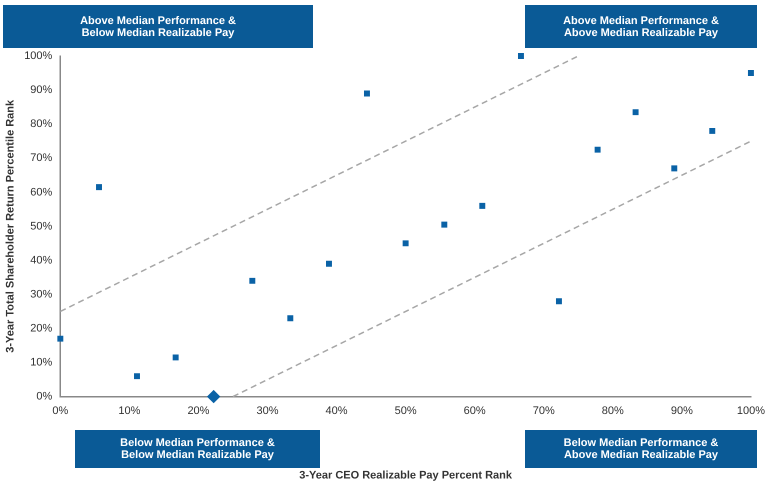 The height and width of the screenshot is (484, 768). Describe the element at coordinates (198, 411) in the screenshot. I see `x-tick-label: 20%` at that location.